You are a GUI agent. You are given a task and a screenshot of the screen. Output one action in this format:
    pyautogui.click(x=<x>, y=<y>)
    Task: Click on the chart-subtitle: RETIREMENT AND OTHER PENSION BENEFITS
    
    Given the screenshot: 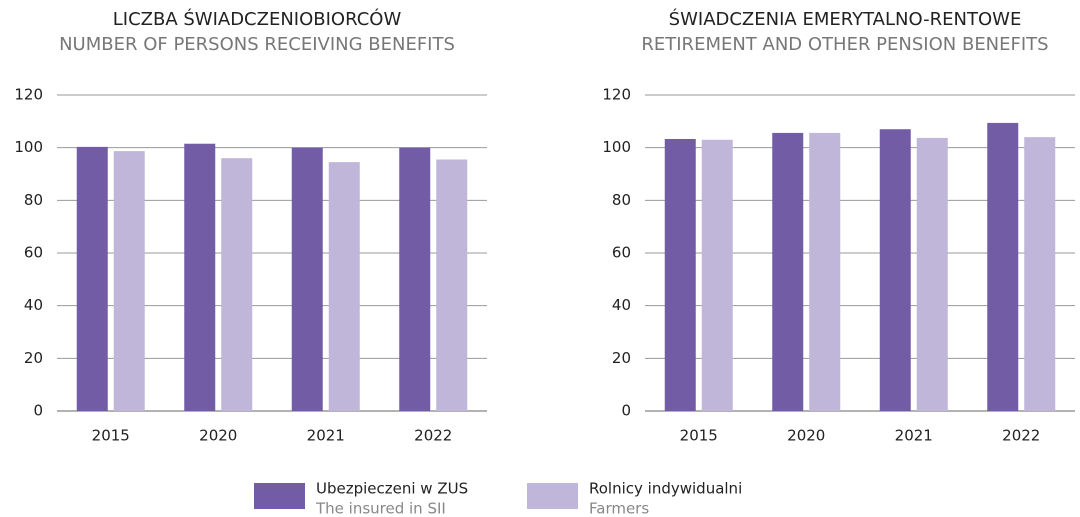 What is the action you would take?
    pyautogui.click(x=844, y=44)
    